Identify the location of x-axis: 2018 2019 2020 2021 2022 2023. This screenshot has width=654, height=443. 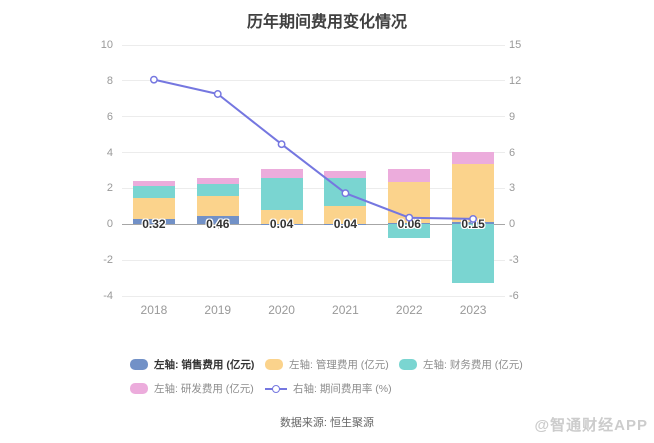
(313, 311).